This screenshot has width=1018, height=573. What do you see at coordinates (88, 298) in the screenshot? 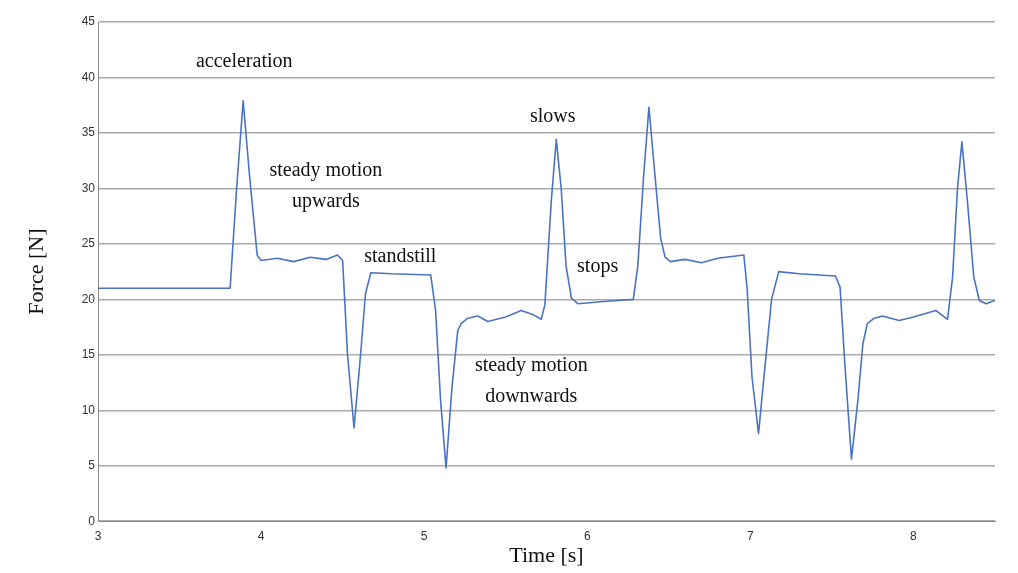
I see `y-tick-label: 20` at bounding box center [88, 298].